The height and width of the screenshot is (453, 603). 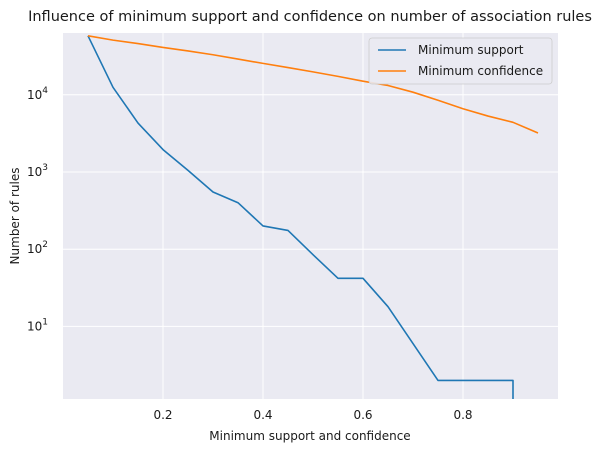 What do you see at coordinates (37, 94) in the screenshot?
I see `y-tick-label: 10⁴` at bounding box center [37, 94].